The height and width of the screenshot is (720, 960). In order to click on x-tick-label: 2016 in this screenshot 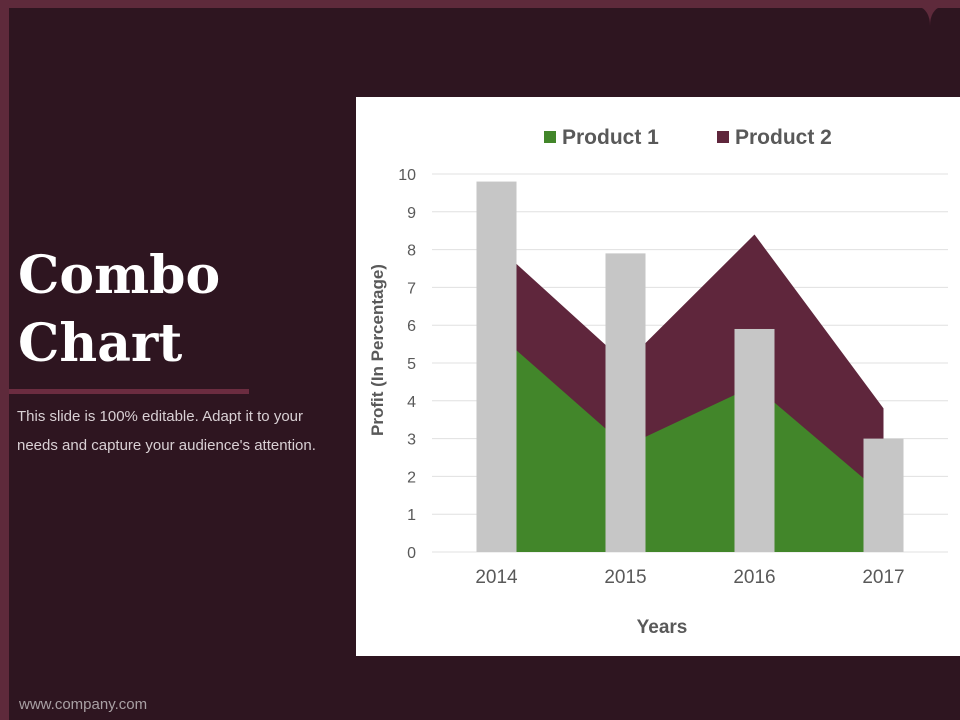, I will do `click(754, 577)`.